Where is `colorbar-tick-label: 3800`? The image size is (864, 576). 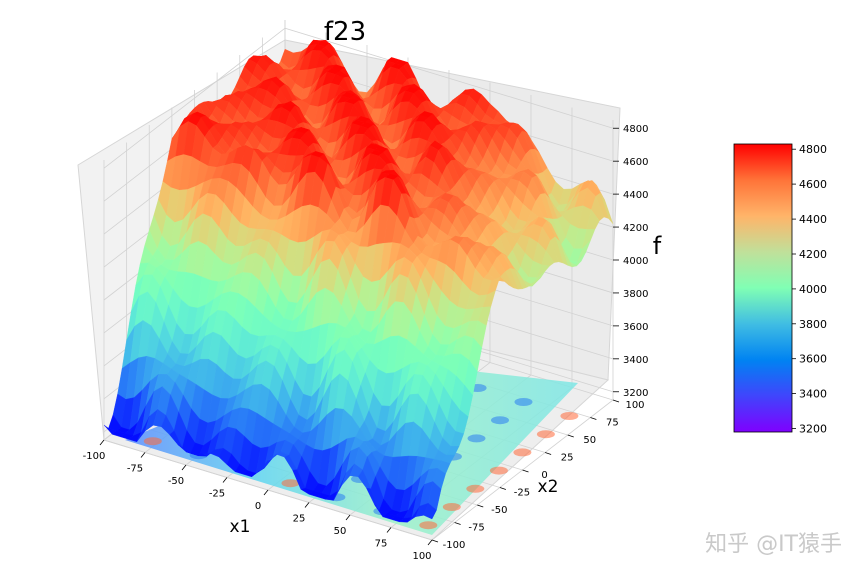
colorbar-tick-label: 3800 is located at coordinates (813, 324).